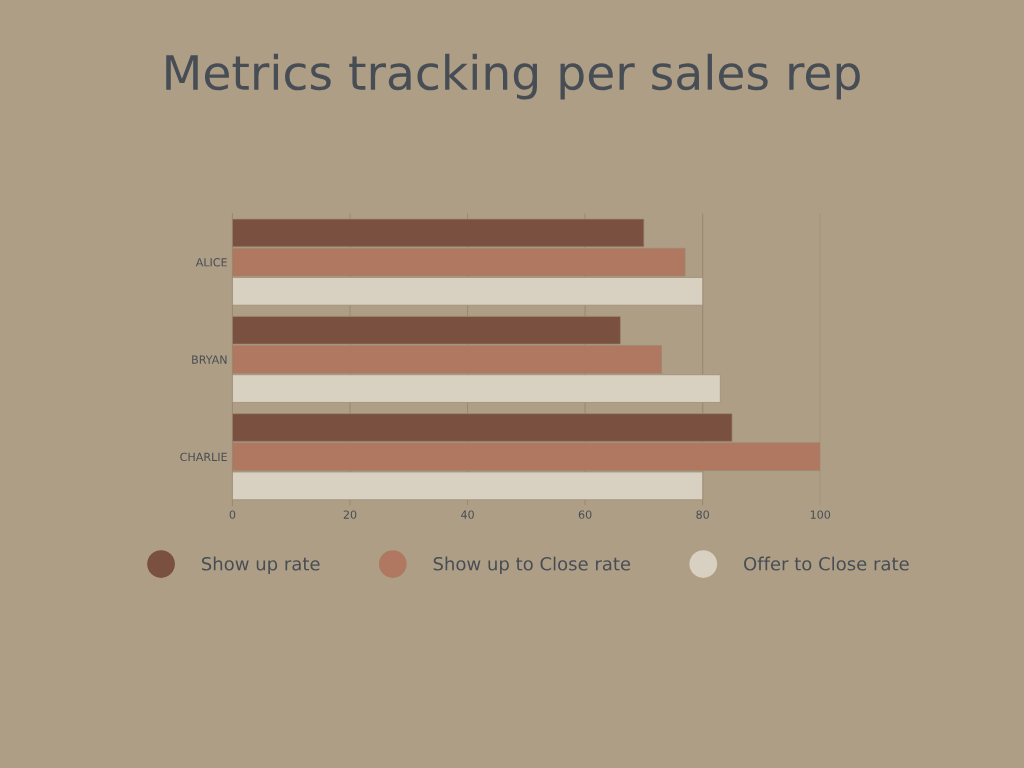  What do you see at coordinates (826, 563) in the screenshot?
I see `legend-label: Offer to Close rate` at bounding box center [826, 563].